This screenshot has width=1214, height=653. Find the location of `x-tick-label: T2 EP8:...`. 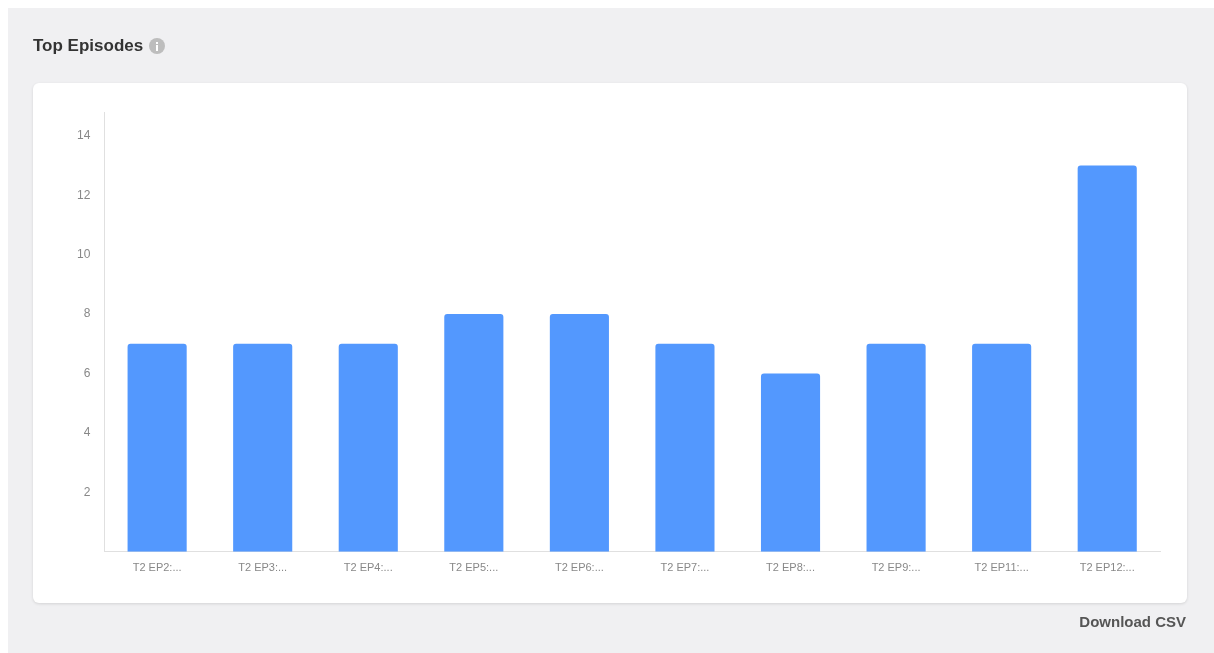

x-tick-label: T2 EP8:... is located at coordinates (790, 567).